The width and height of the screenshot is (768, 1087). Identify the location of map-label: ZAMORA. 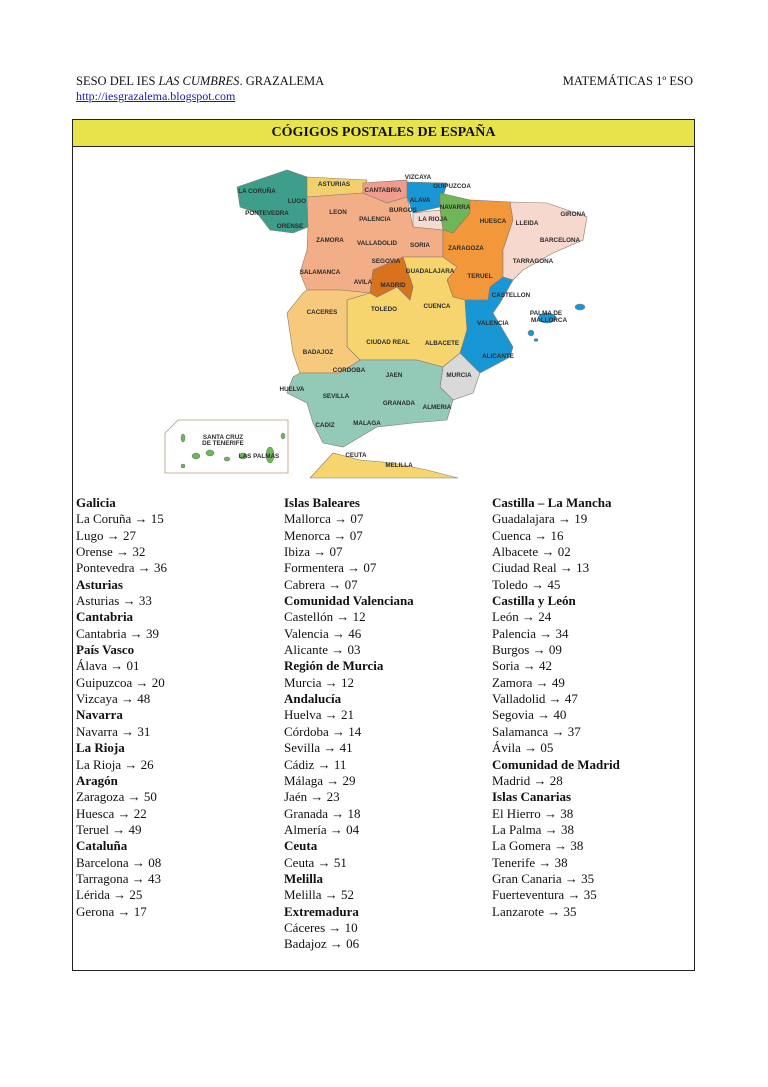
(330, 240).